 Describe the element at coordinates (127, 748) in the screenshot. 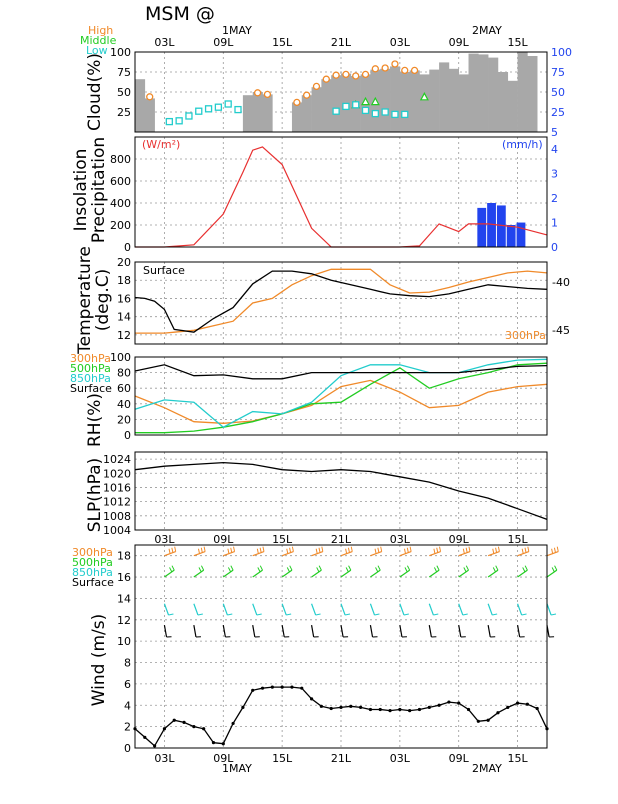

I see `wind-ytick: 0` at that location.